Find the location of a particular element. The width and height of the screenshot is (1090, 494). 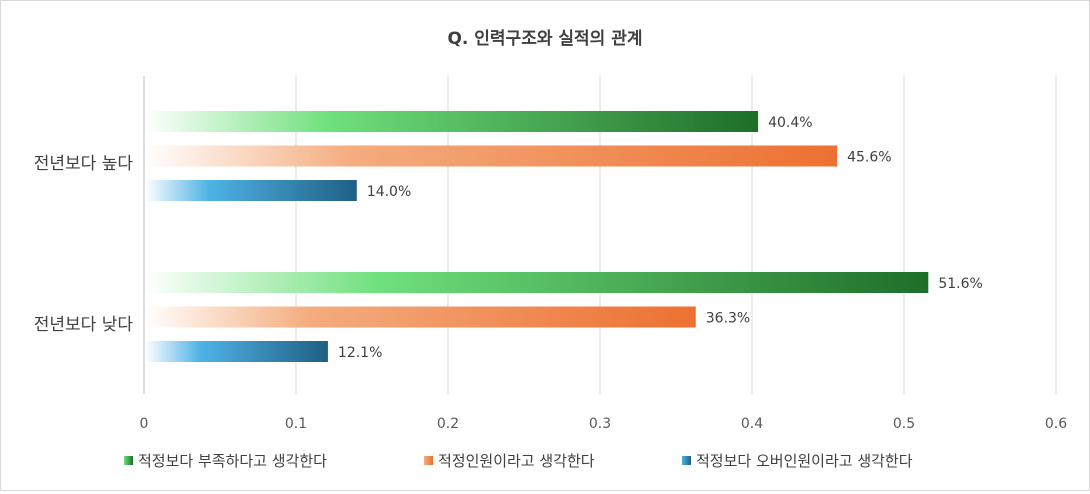

x-tick-label: 0 is located at coordinates (144, 424).